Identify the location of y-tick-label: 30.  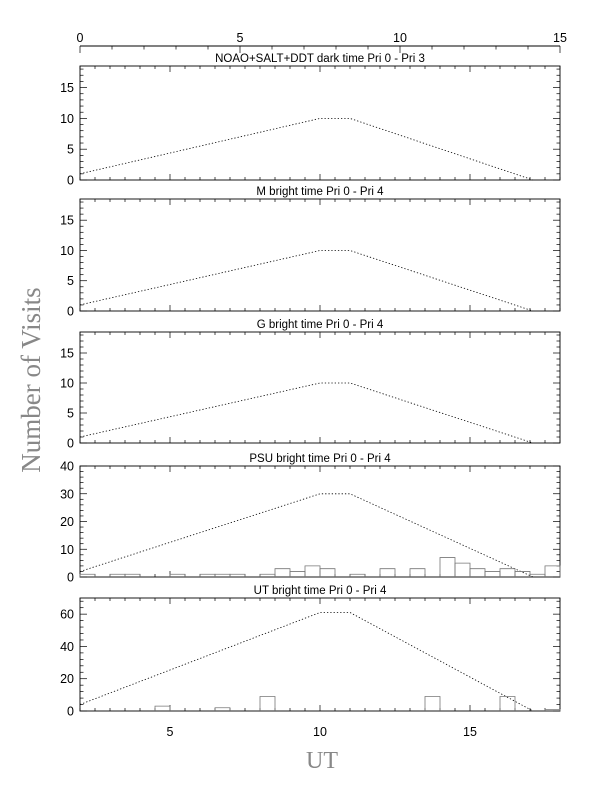
(67, 494).